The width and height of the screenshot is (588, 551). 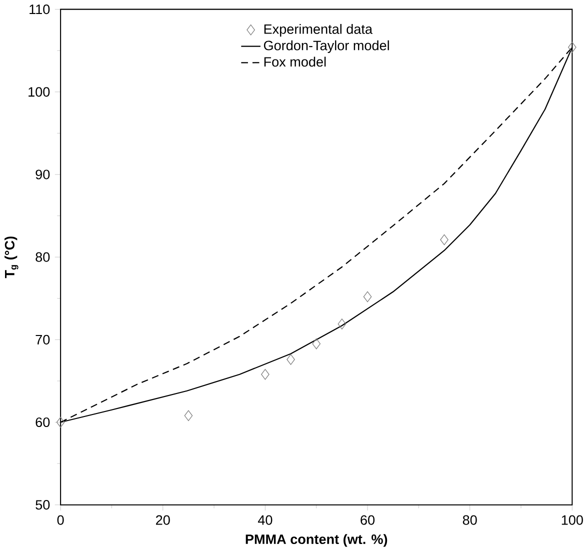 What do you see at coordinates (265, 520) in the screenshot?
I see `x-tick-label: 40` at bounding box center [265, 520].